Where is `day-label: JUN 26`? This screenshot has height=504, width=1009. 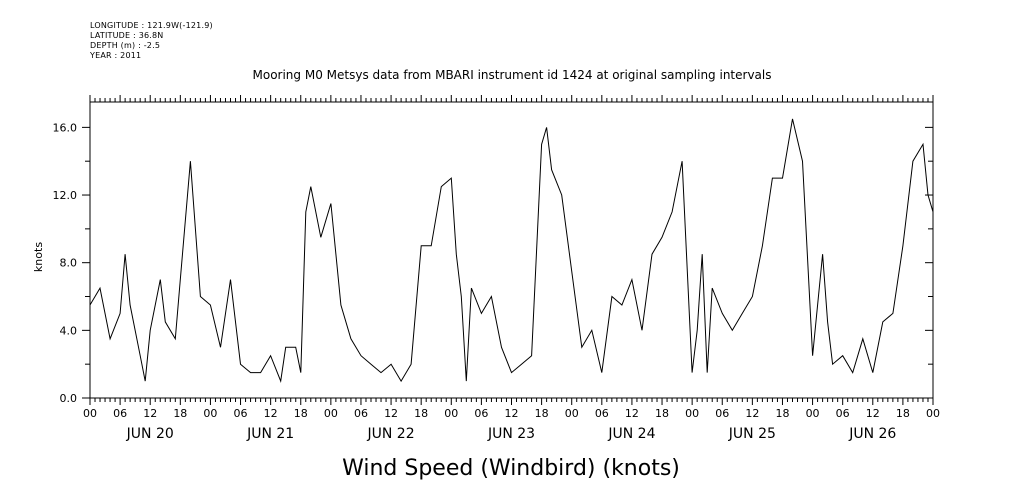 day-label: JUN 26 is located at coordinates (872, 434).